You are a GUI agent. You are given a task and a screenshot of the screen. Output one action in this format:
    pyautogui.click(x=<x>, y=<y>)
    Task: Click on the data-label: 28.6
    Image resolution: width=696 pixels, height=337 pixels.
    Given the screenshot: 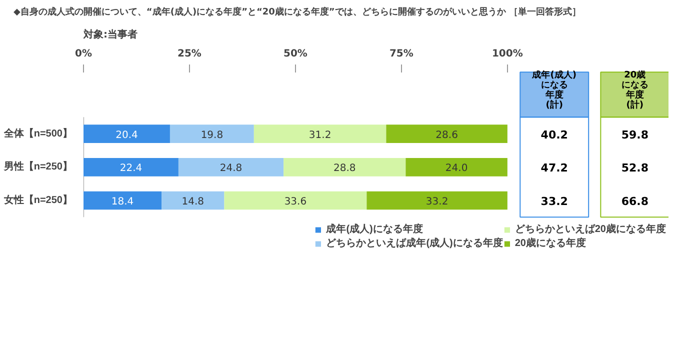 What is the action you would take?
    pyautogui.click(x=447, y=135)
    